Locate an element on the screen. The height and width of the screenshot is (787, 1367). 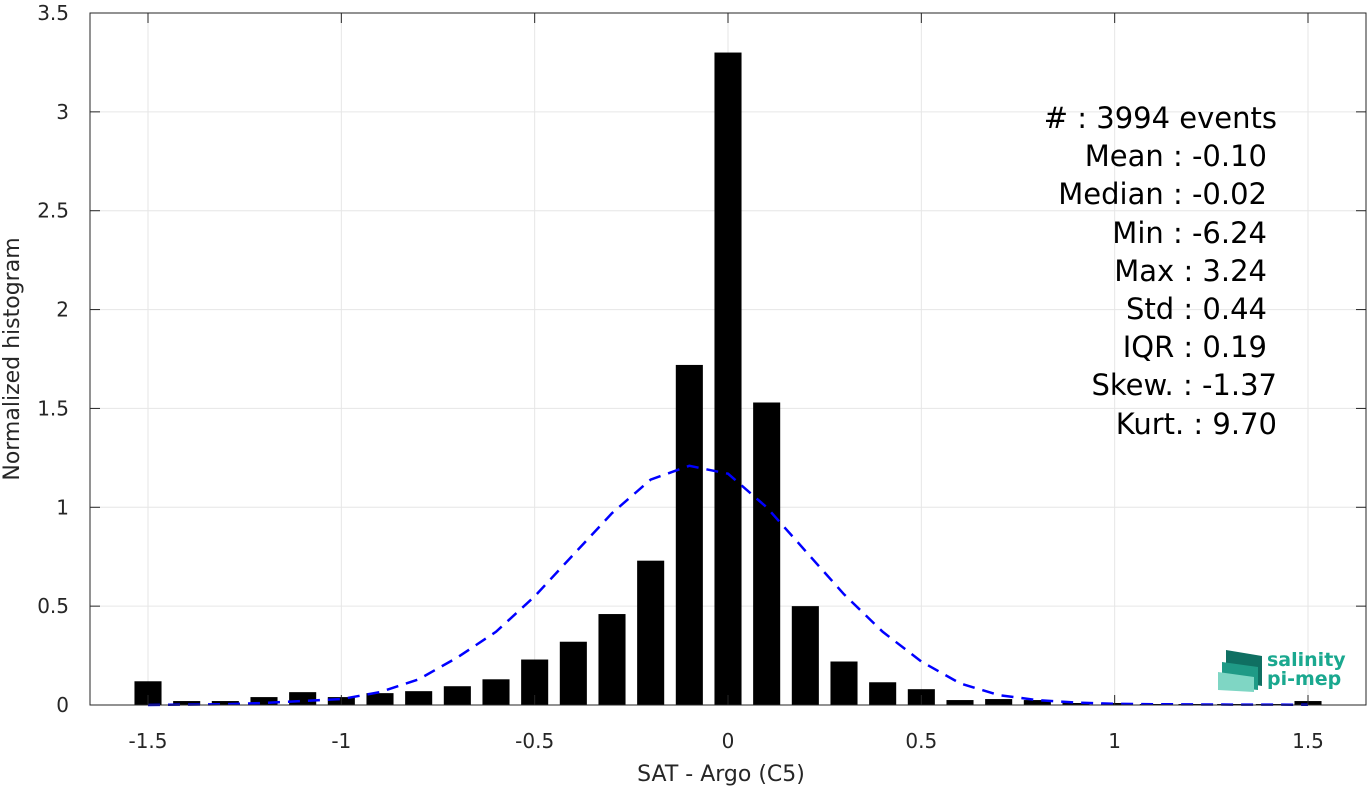
y-tick-label: 0 is located at coordinates (62, 705).